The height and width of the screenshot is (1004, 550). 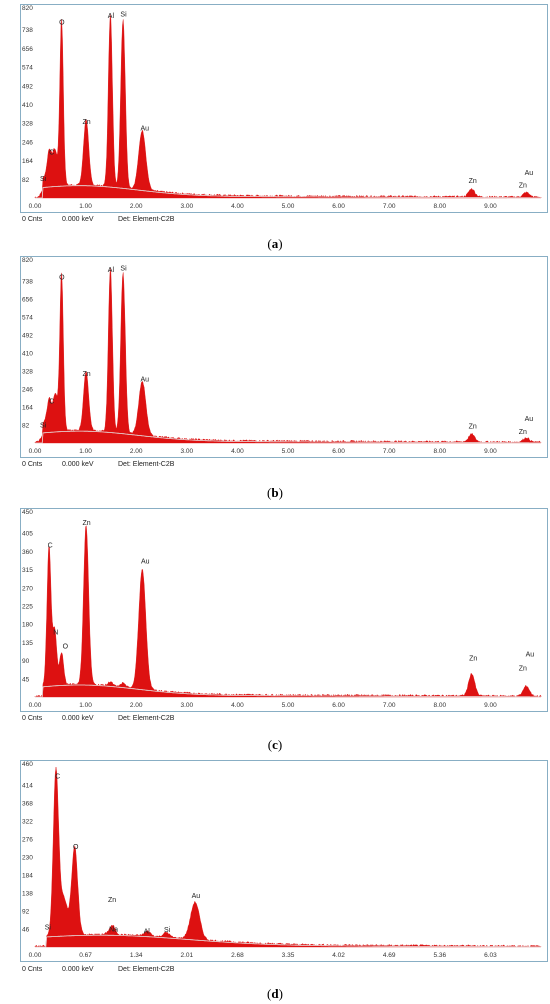 What do you see at coordinates (27, 804) in the screenshot?
I see `y-tick-label: 368` at bounding box center [27, 804].